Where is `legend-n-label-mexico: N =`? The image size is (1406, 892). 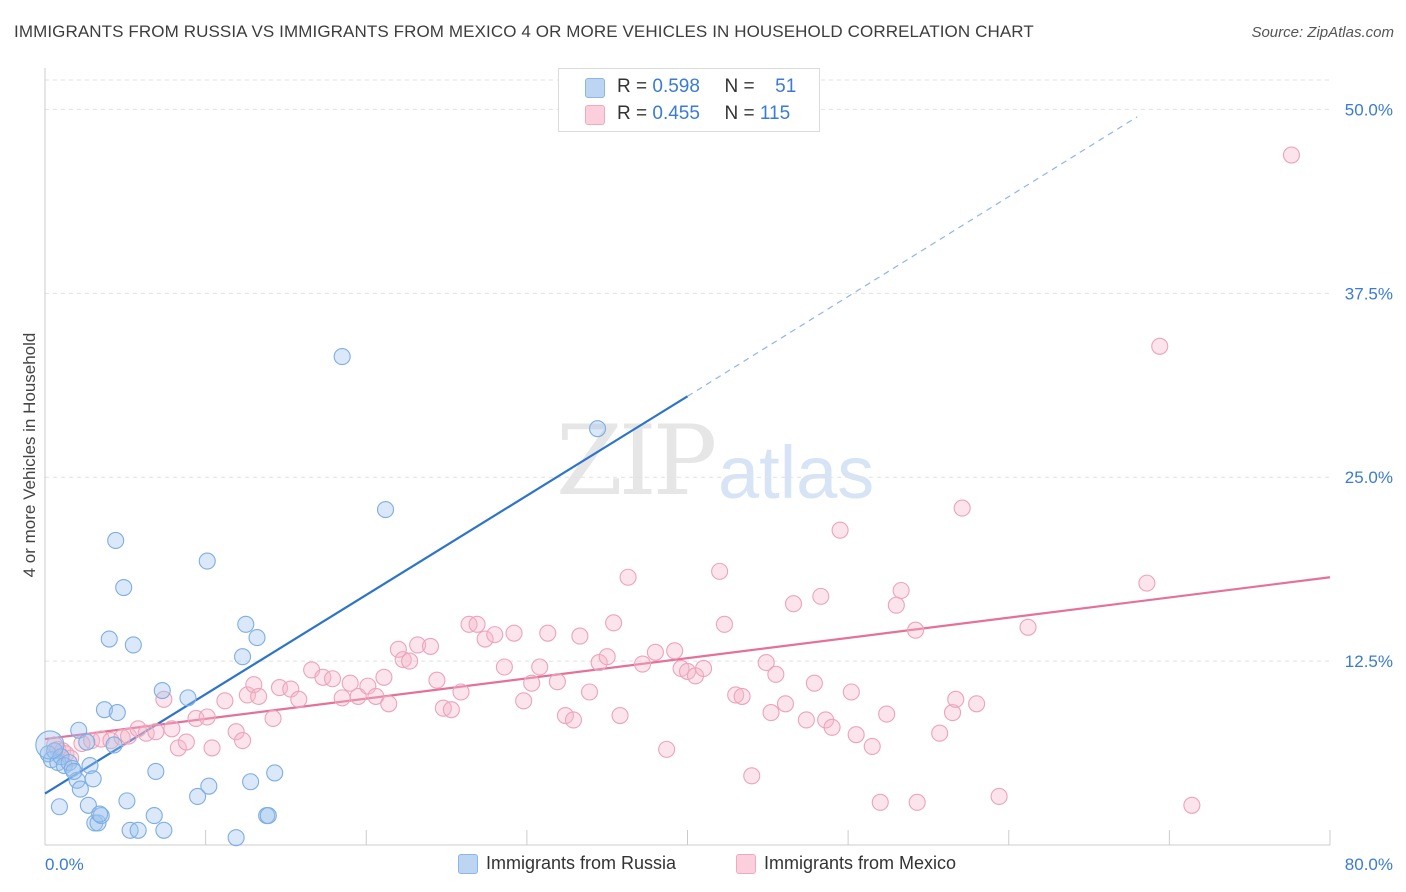 legend-n-label-mexico: N = is located at coordinates (739, 113).